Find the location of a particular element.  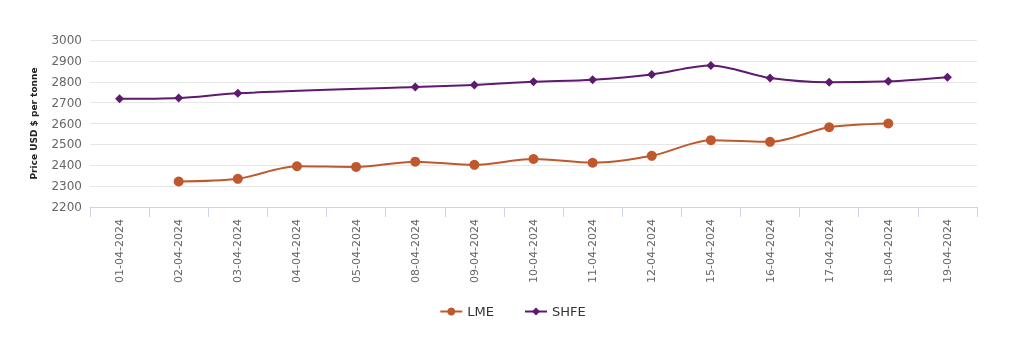

x-tick-label: 08-04-2024 is located at coordinates (415, 251).